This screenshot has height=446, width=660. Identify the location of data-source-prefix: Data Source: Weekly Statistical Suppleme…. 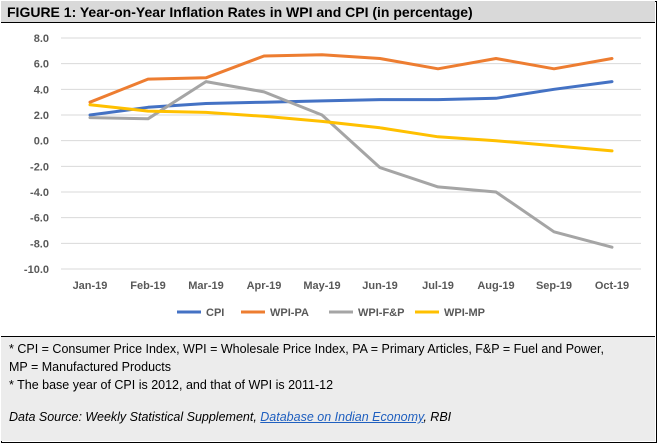
(135, 417).